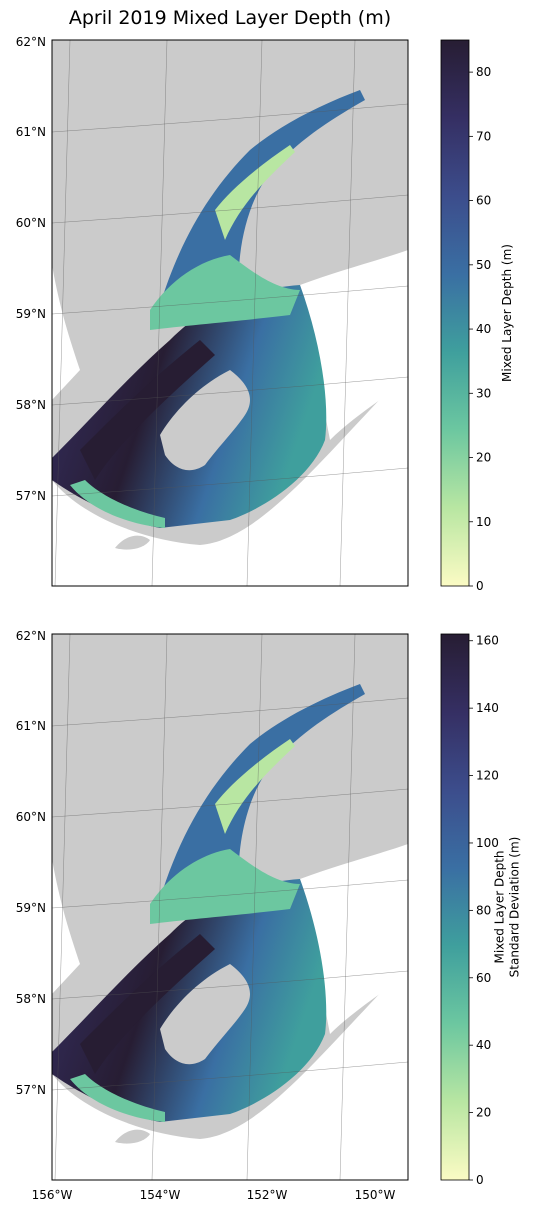 The width and height of the screenshot is (550, 1215). What do you see at coordinates (160, 1195) in the screenshot?
I see `lon-tick-label: 154°W` at bounding box center [160, 1195].